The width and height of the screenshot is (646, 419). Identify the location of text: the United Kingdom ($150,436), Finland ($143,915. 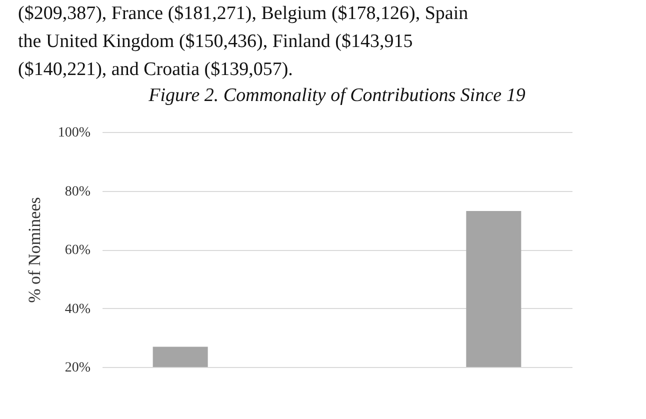
(216, 42).